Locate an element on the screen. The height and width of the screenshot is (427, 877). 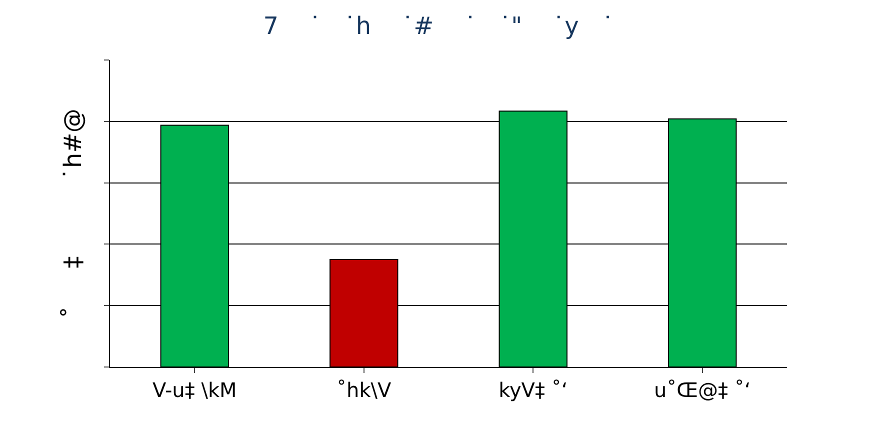
x-tick-label: kyV‡ ˚‘ is located at coordinates (533, 390).